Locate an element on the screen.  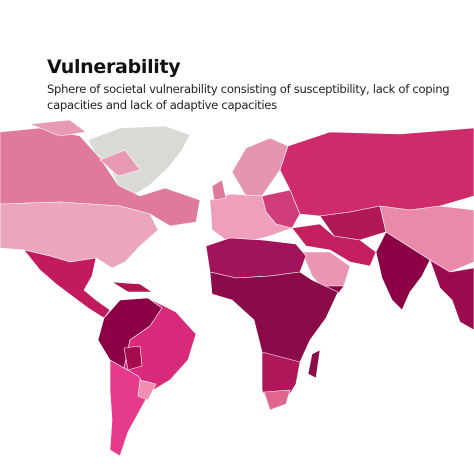
south-africa is located at coordinates (277, 400).